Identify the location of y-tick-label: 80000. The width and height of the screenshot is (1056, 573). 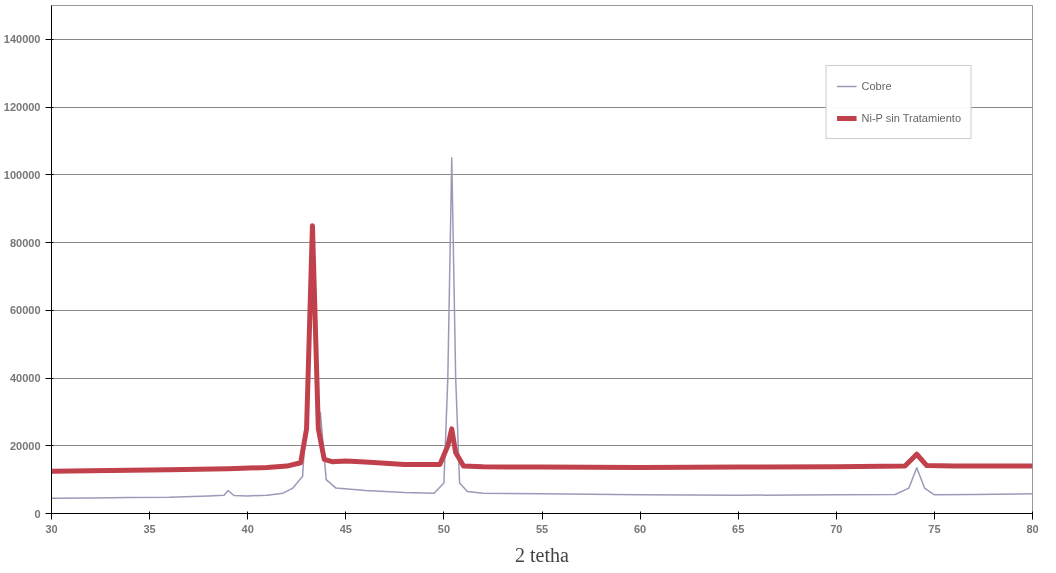
(25, 242).